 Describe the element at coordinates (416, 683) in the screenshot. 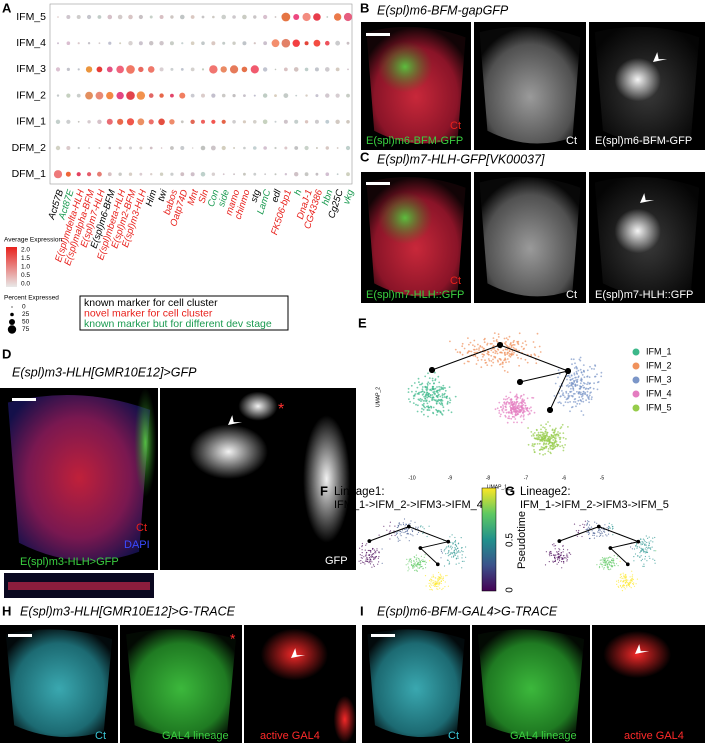

I see `tissue` at that location.